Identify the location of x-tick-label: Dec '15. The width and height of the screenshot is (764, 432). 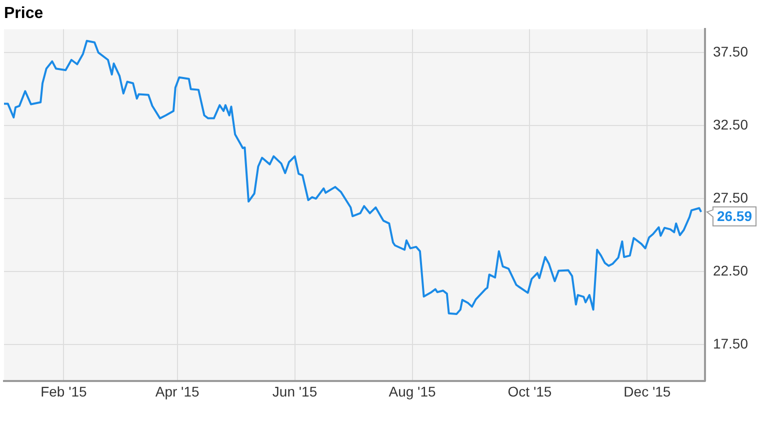
(647, 391).